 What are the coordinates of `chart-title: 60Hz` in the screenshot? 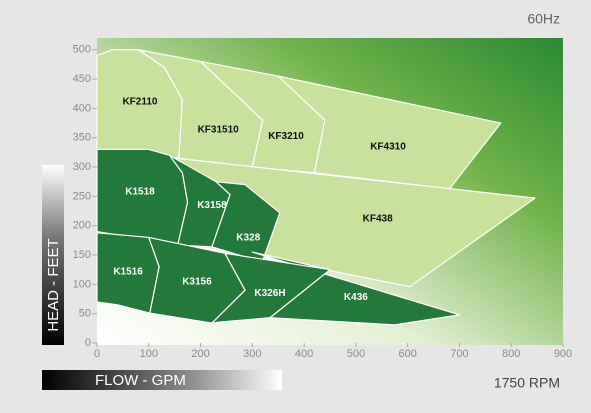 It's located at (543, 19).